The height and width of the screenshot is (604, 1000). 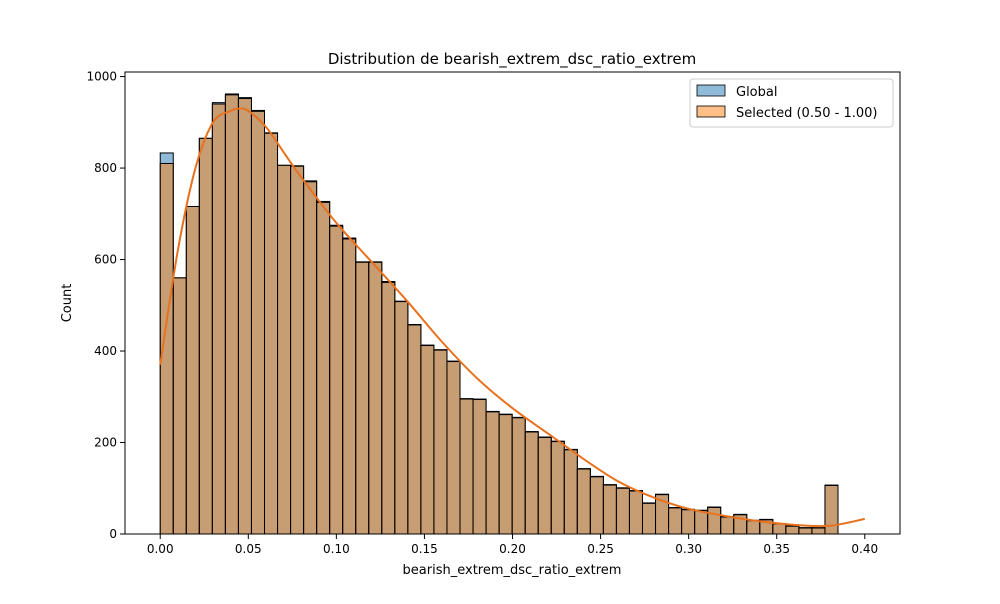 I want to click on legend-swatch-selected, so click(x=711, y=111).